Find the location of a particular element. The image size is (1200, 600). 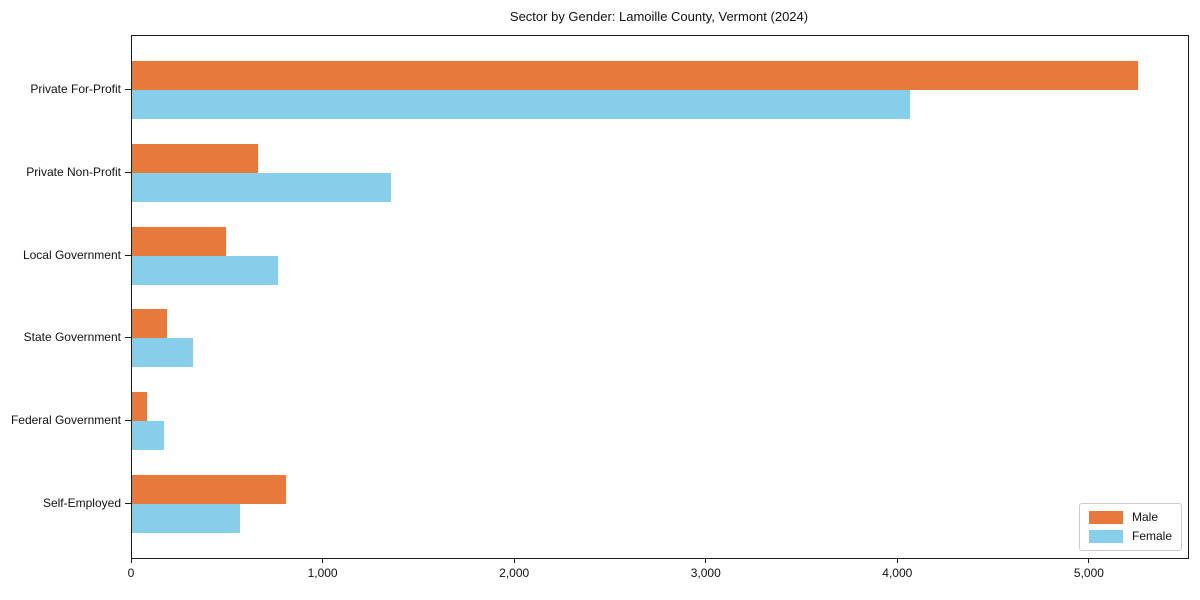

y-tick-private-non-profit is located at coordinates (128, 172).